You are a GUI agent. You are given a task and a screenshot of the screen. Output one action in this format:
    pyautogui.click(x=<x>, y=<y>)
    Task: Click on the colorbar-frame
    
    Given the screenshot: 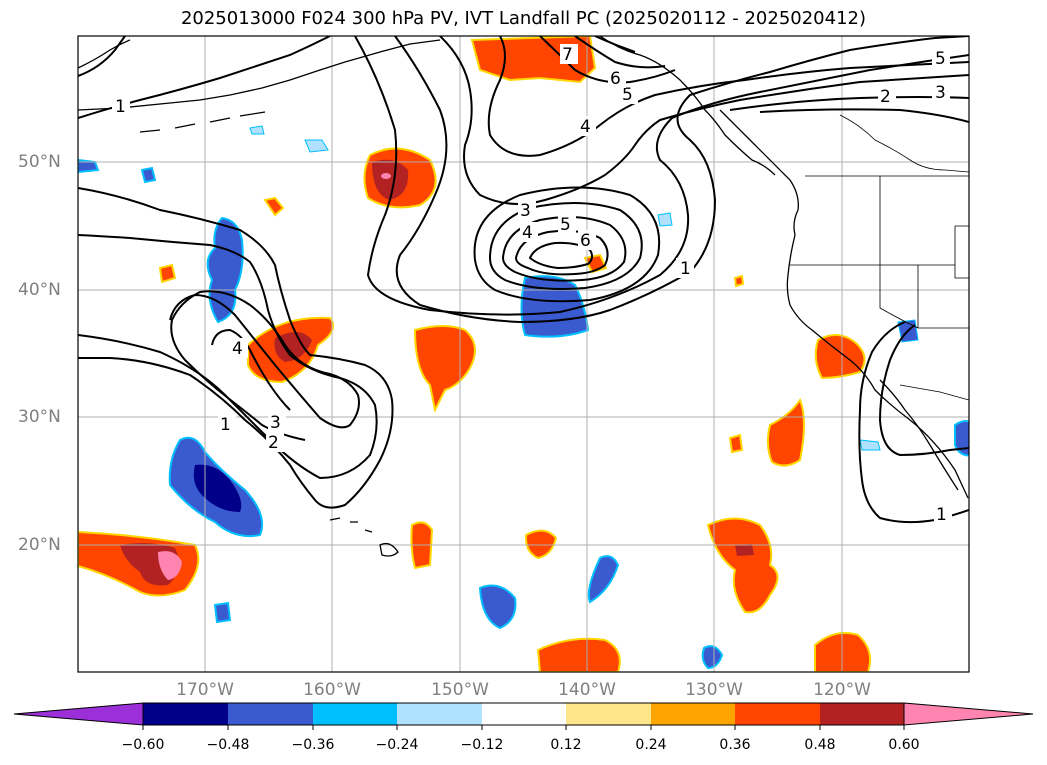 What is the action you would take?
    pyautogui.click(x=523, y=714)
    